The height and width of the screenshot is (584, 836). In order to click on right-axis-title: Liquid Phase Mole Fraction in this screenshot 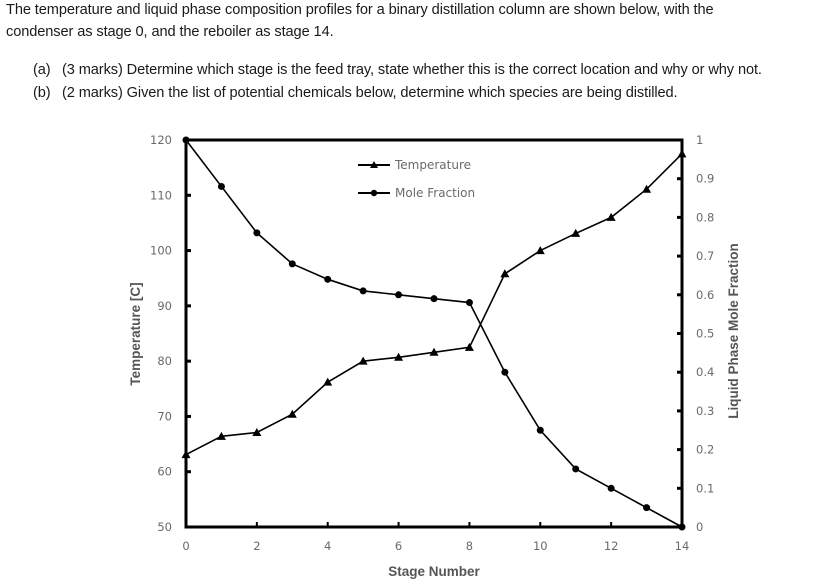, I will do `click(733, 331)`.